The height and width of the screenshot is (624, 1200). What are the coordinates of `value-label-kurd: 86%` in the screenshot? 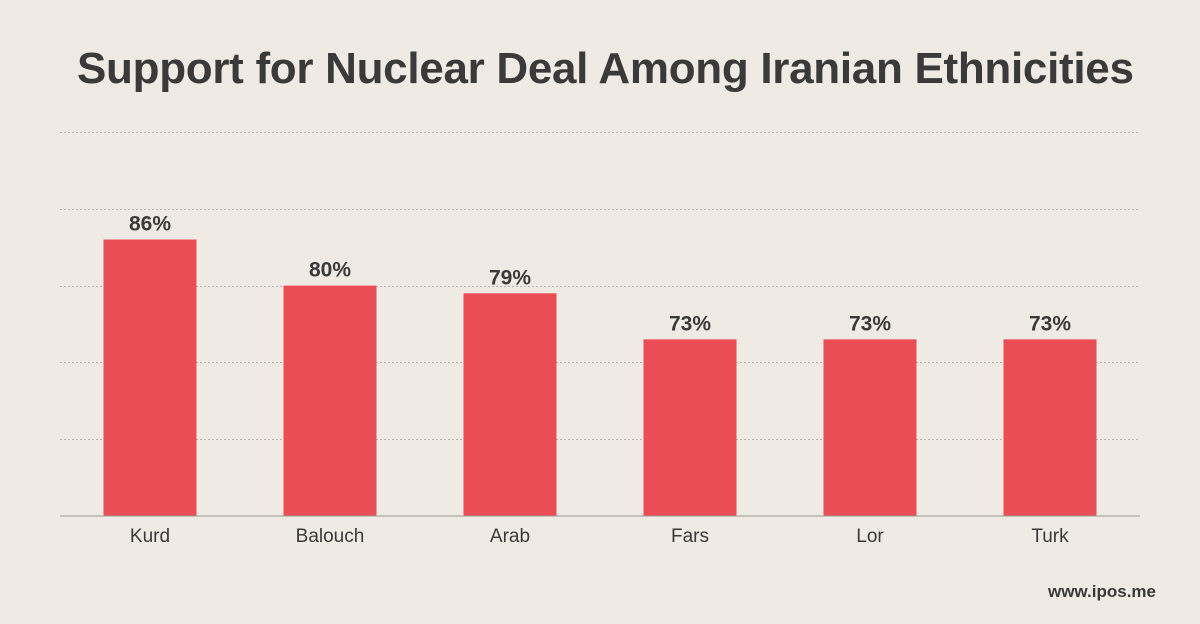 It's located at (150, 224).